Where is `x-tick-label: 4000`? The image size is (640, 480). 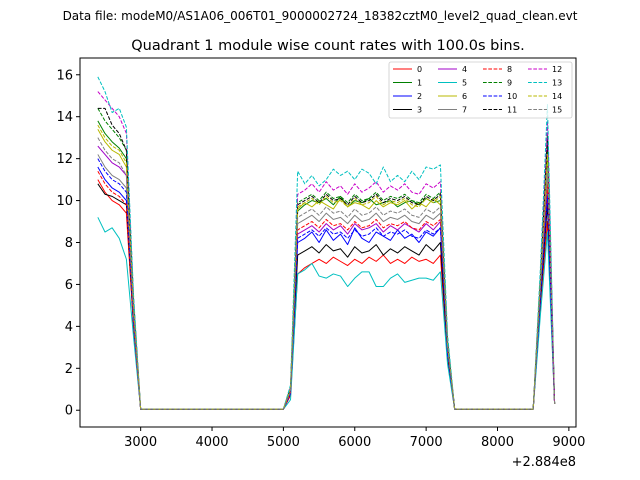
x-tick-label: 4000 is located at coordinates (211, 442).